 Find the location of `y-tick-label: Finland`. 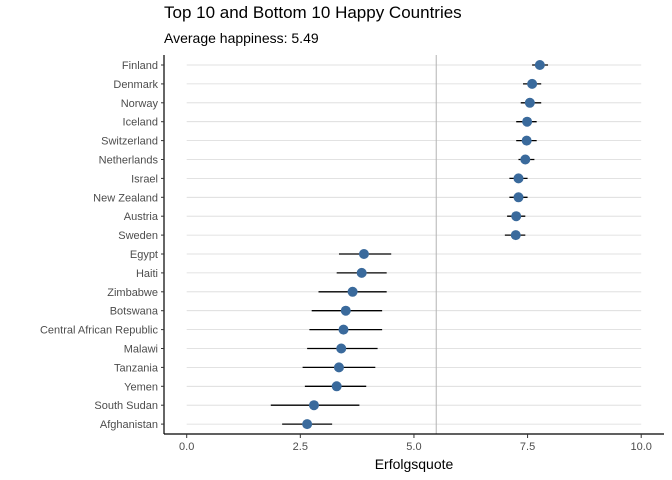

y-tick-label: Finland is located at coordinates (140, 66).